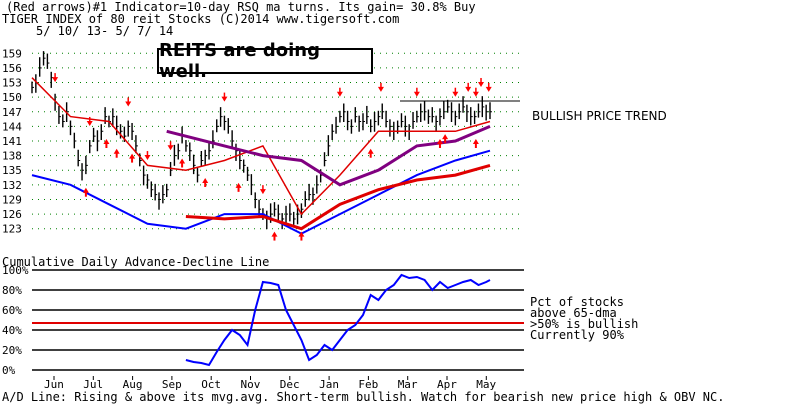  Describe the element at coordinates (12, 290) in the screenshot. I see `ad-tick-label: 80%` at that location.